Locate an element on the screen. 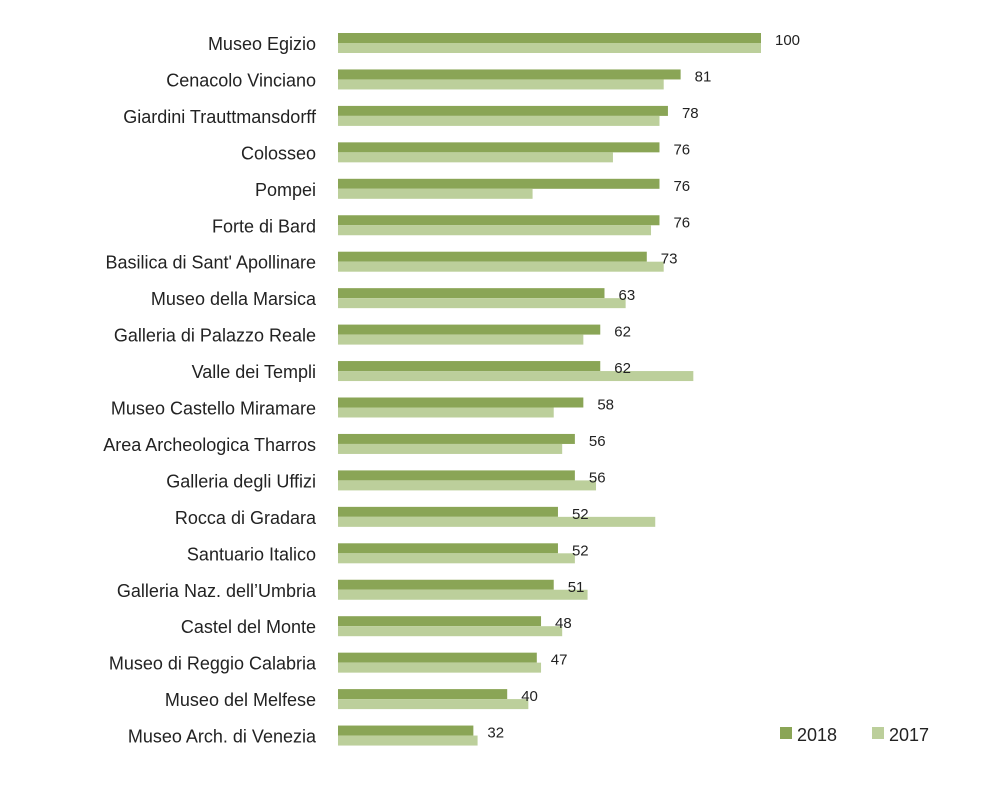 This screenshot has width=984, height=794. category-label: Pompei is located at coordinates (285, 190).